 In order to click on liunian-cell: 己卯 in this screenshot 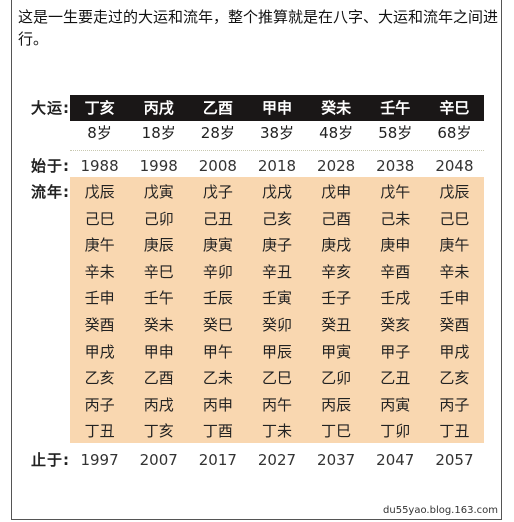, I will do `click(158, 218)`.